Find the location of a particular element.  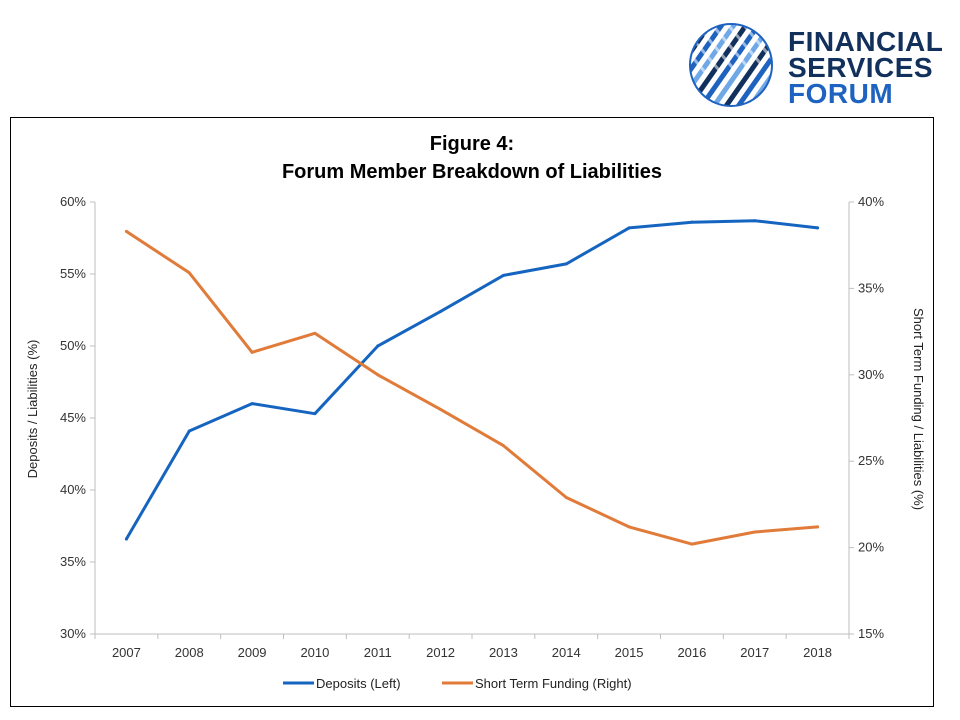

x-tick-label-2018: 2018 is located at coordinates (817, 652).